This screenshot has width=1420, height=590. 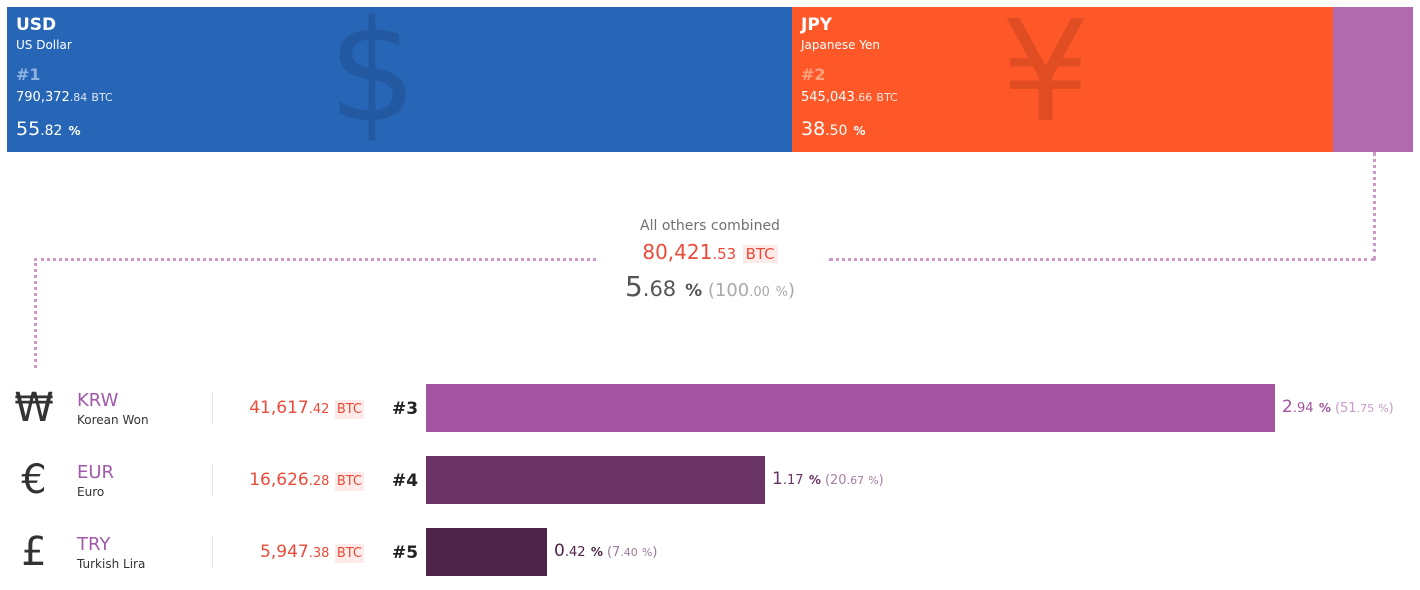 What do you see at coordinates (94, 544) in the screenshot?
I see `currency-code: TRY` at bounding box center [94, 544].